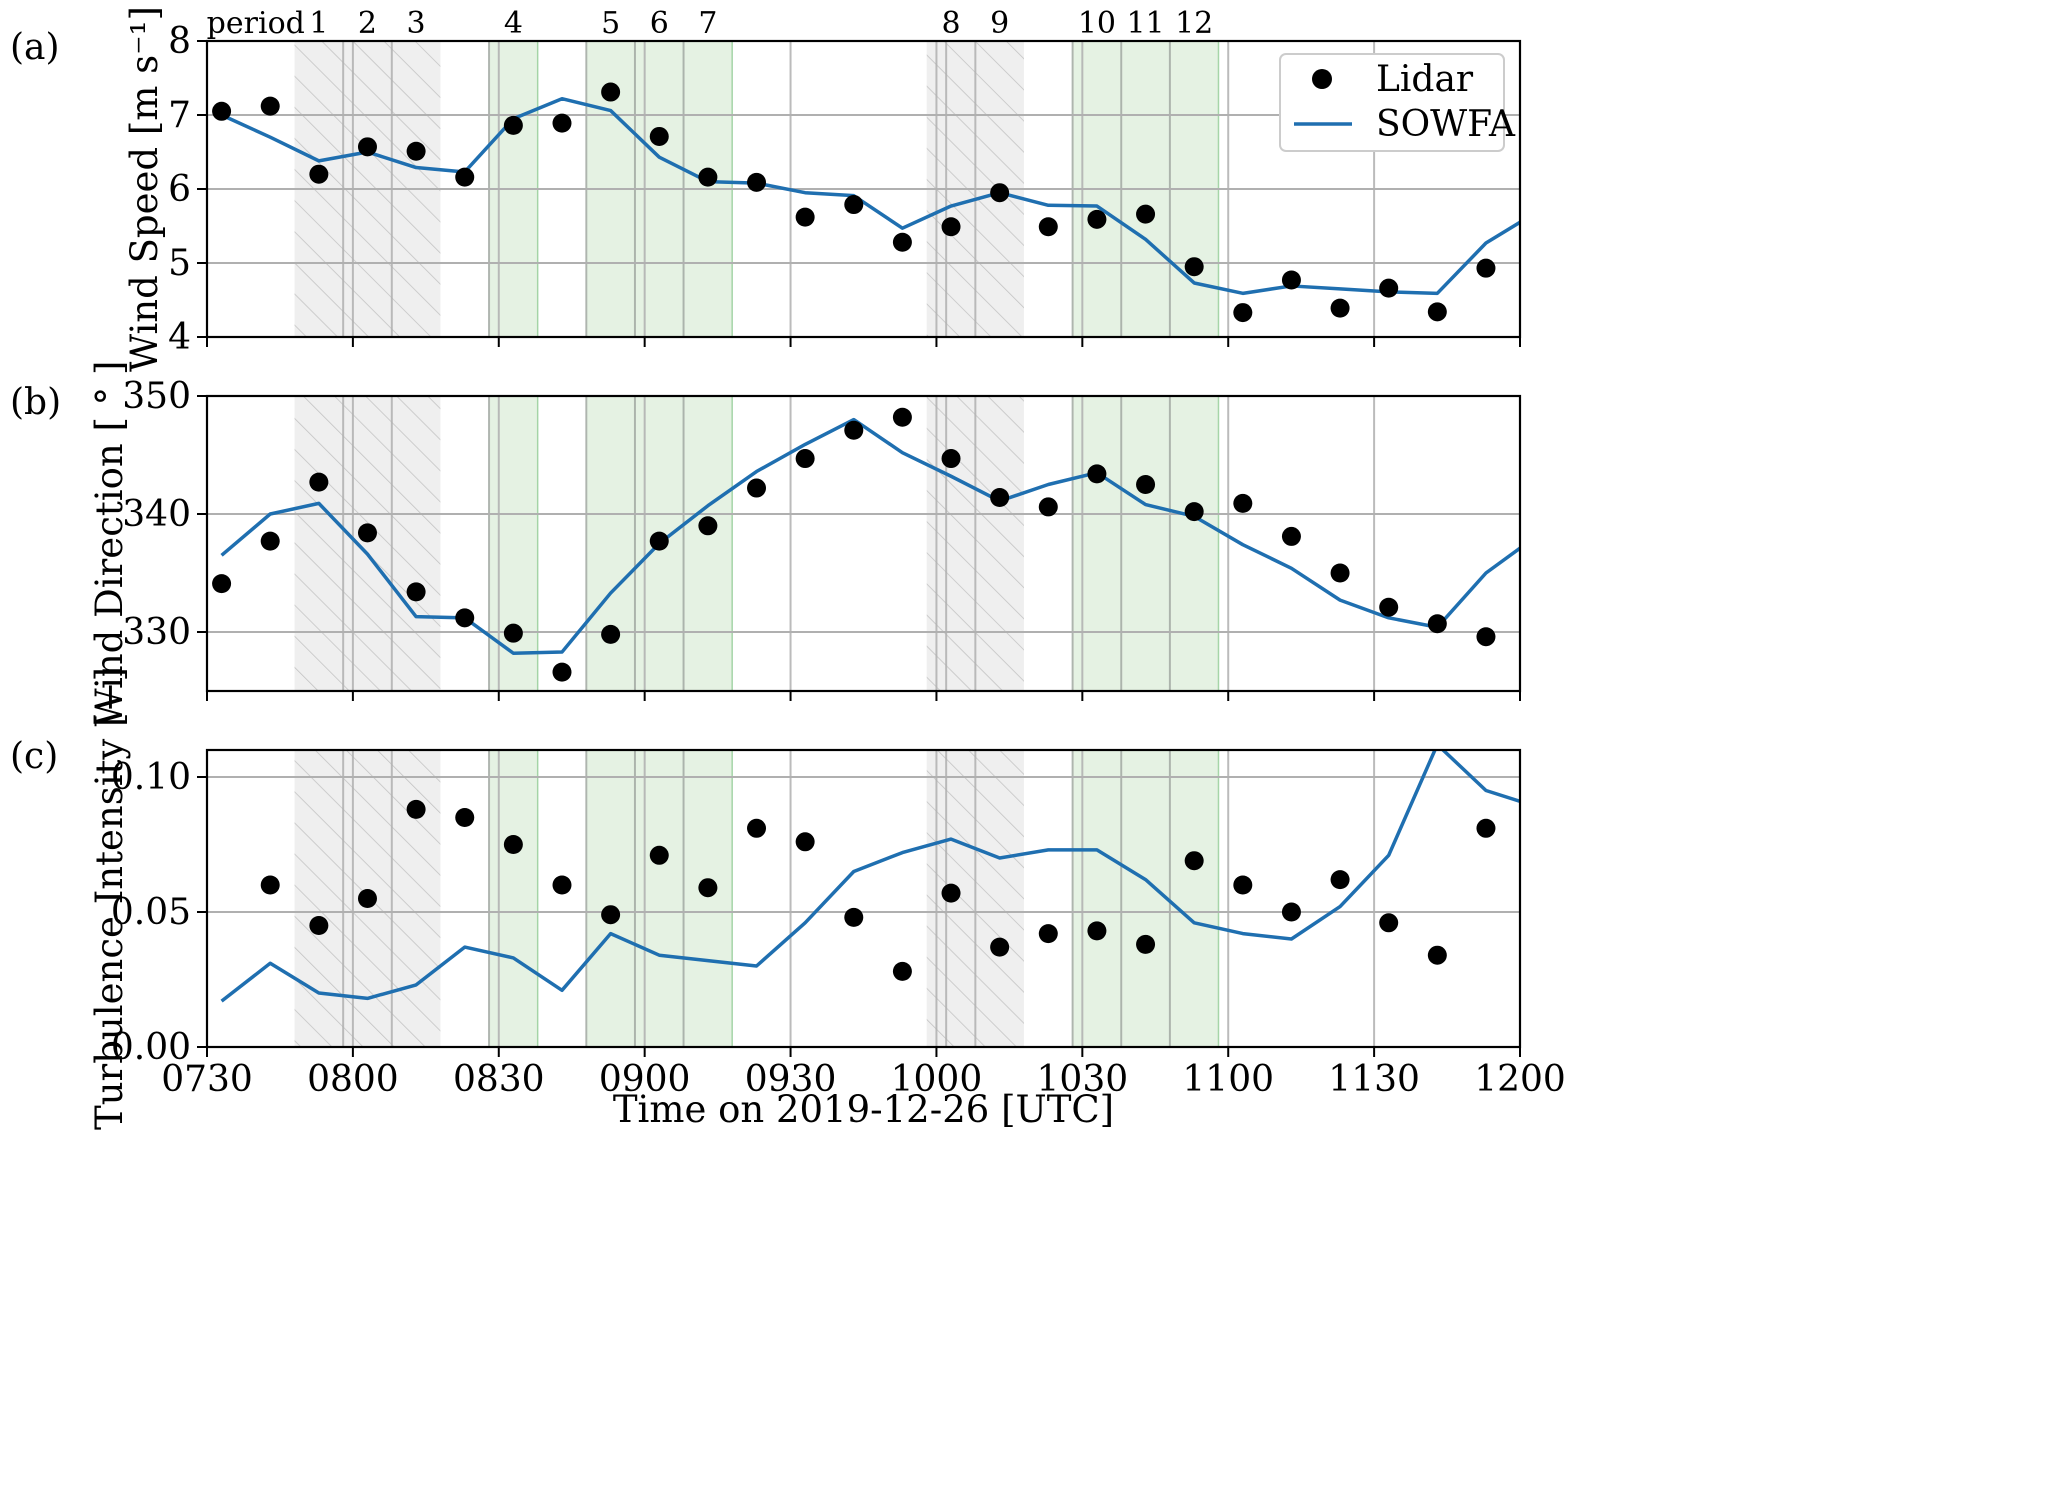  What do you see at coordinates (367, 543) in the screenshot?
I see `period-2-band` at bounding box center [367, 543].